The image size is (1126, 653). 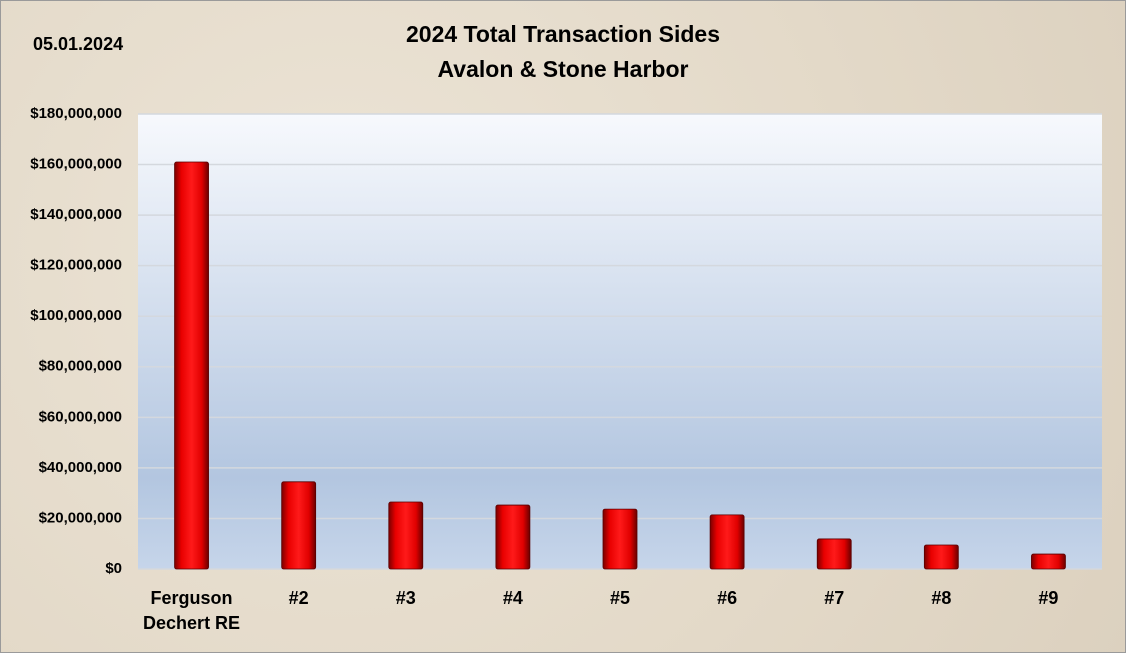 I want to click on y-tick-label: $140,000,000, so click(x=76, y=214).